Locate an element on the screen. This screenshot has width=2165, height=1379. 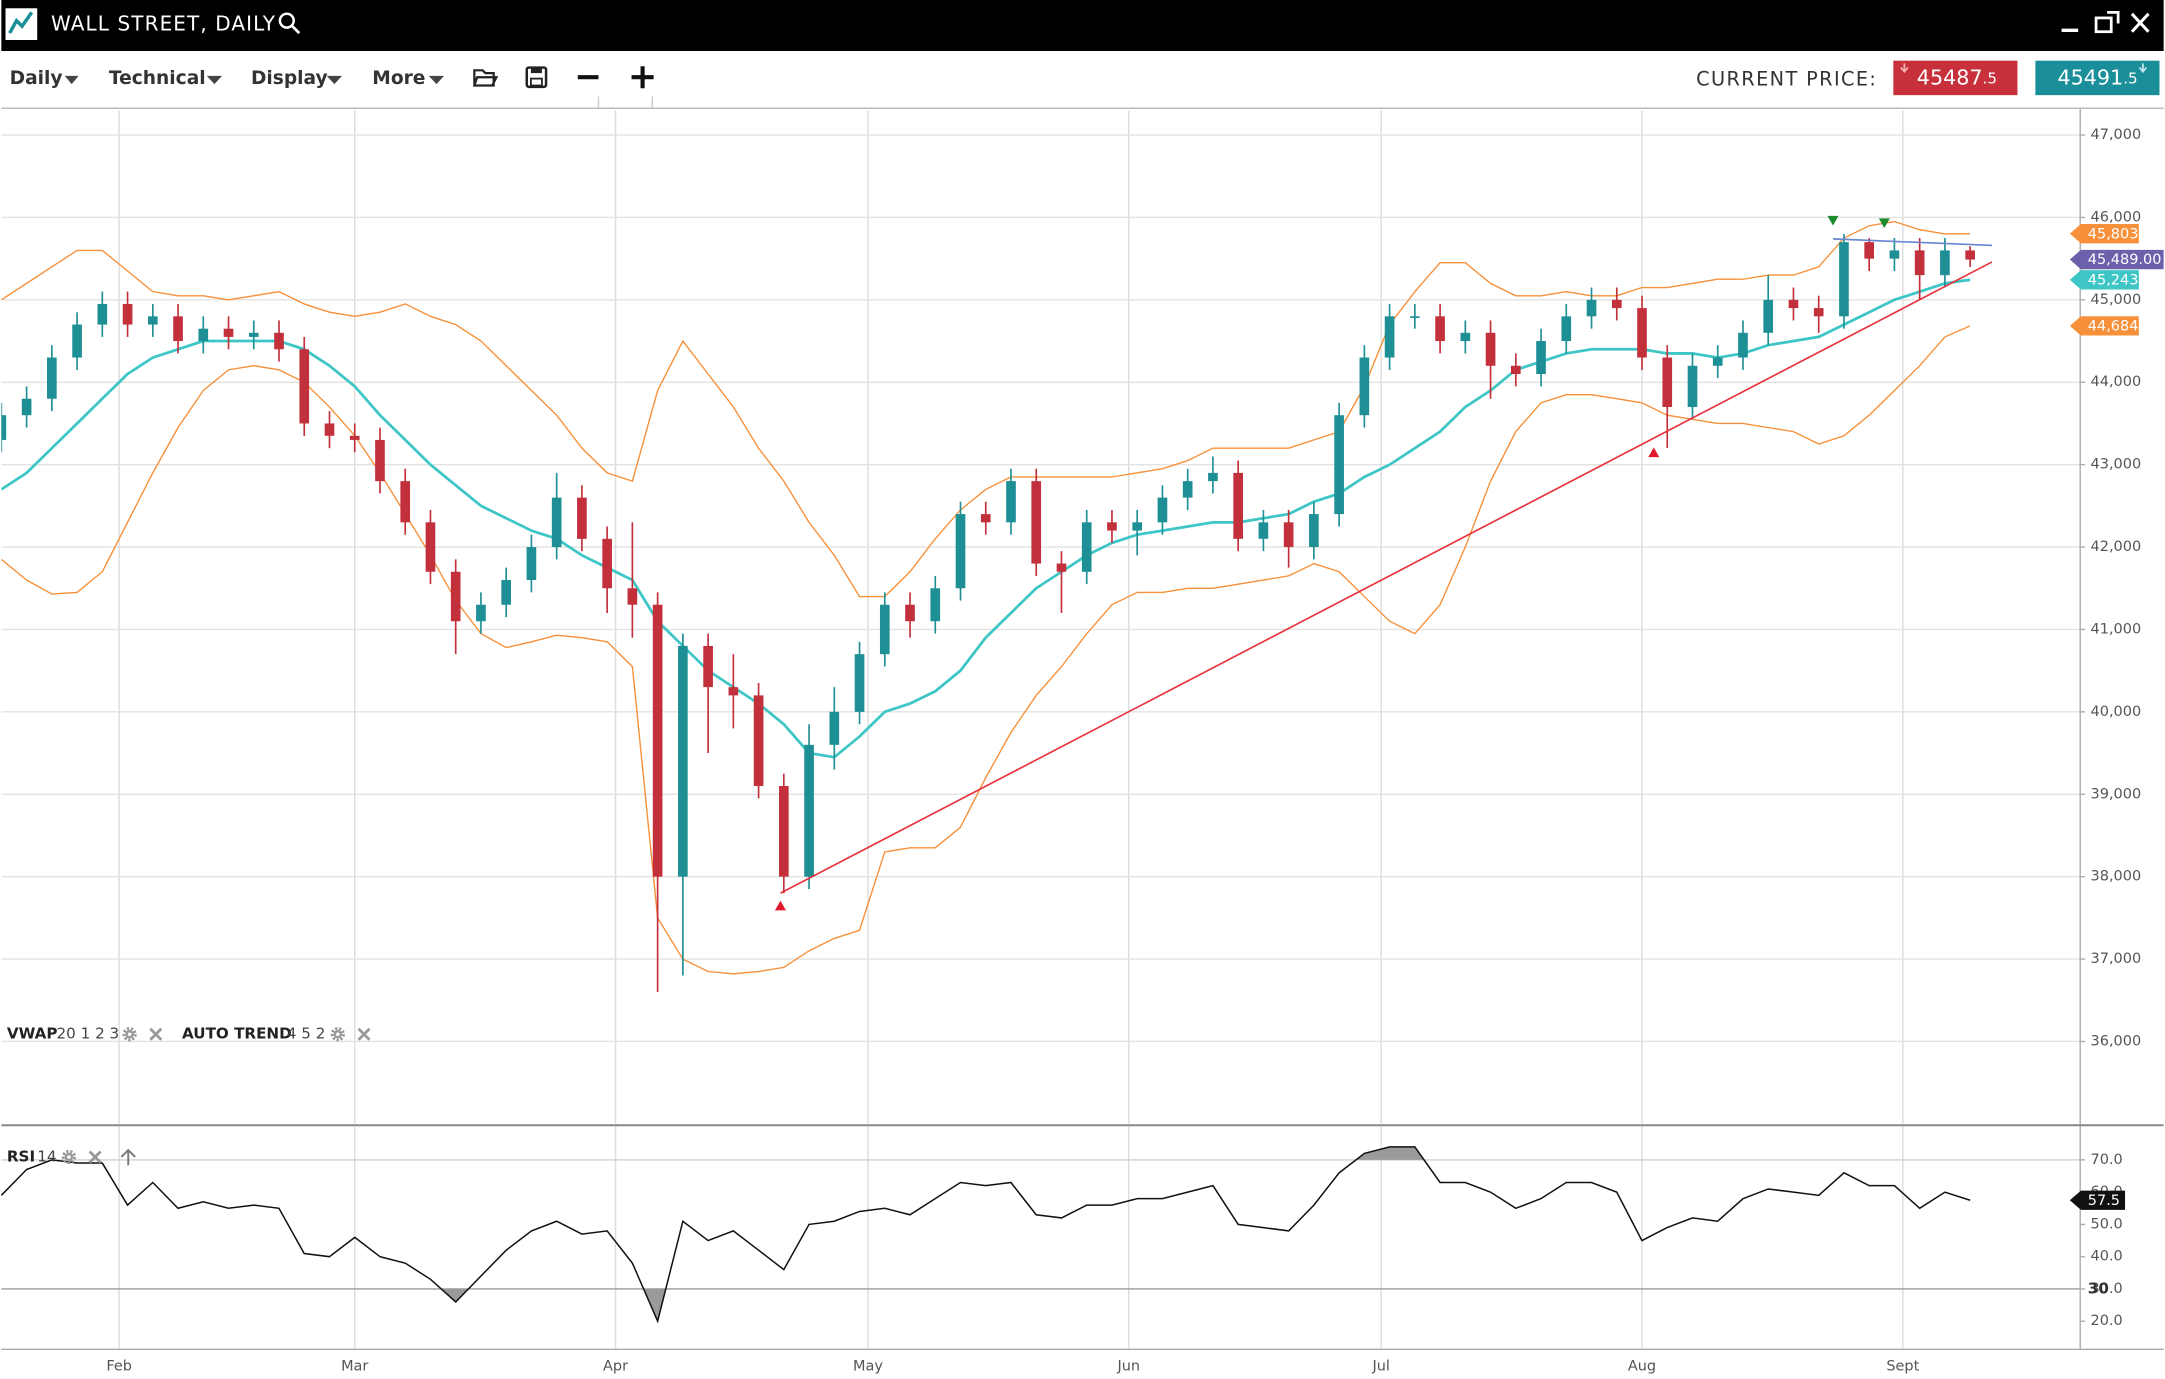
y-tick-label: 43,000 is located at coordinates (2116, 465).